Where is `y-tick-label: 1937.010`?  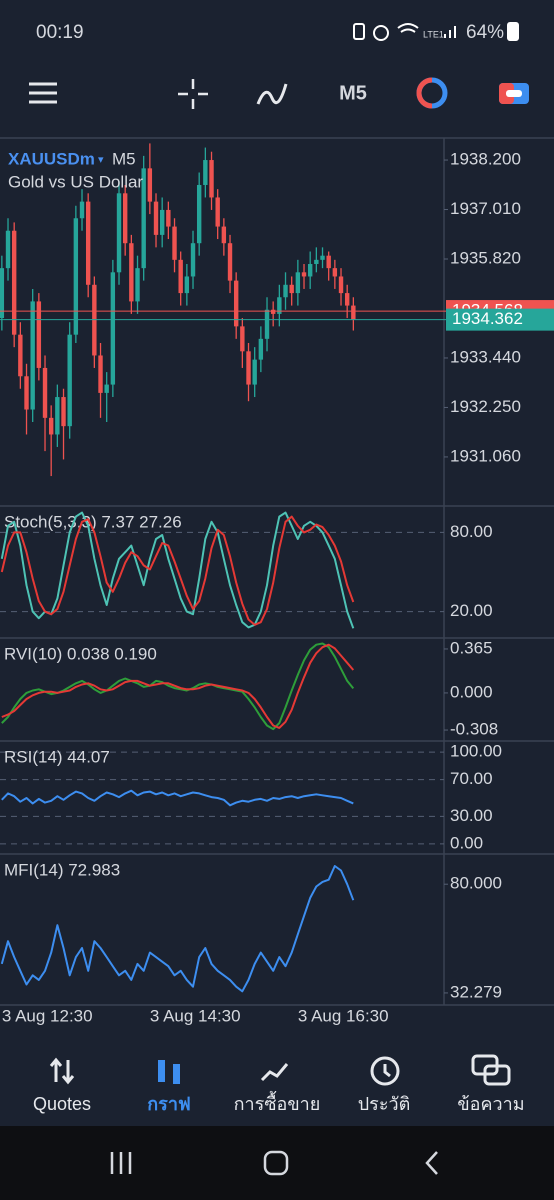 y-tick-label: 1937.010 is located at coordinates (485, 208).